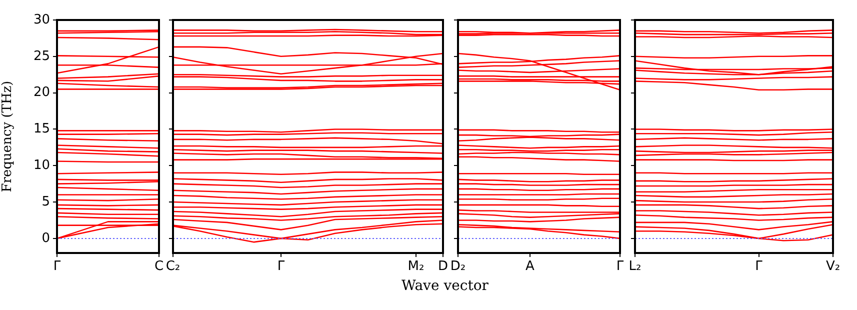  Describe the element at coordinates (530, 266) in the screenshot. I see `x-tick-label: A` at that location.